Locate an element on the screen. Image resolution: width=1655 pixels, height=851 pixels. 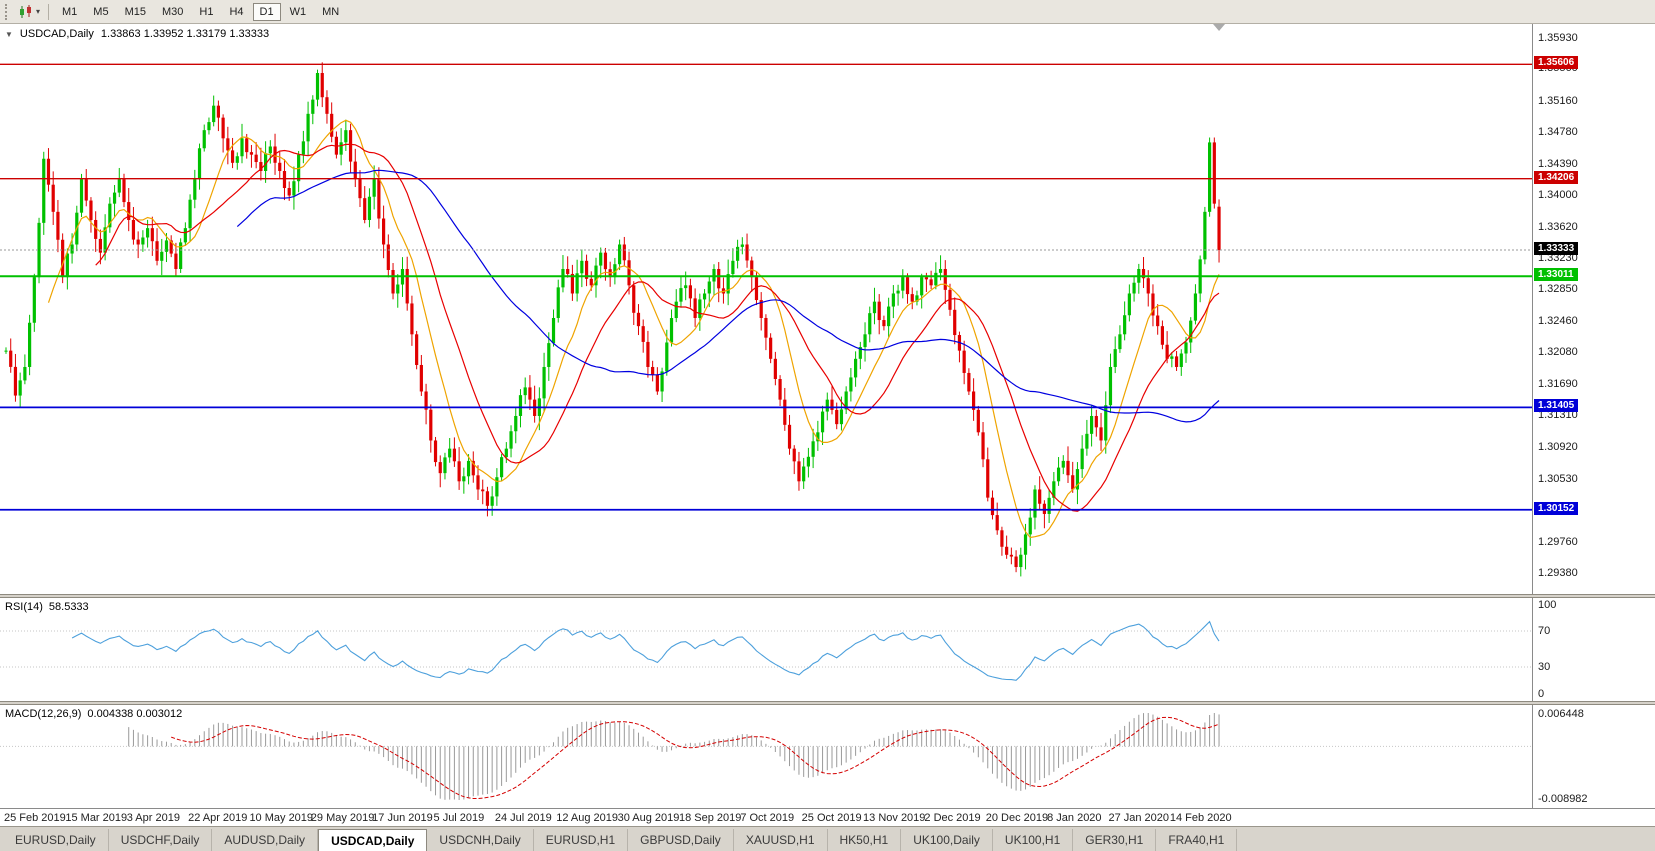
date-label: 7 Oct 2019 is located at coordinates (767, 818).